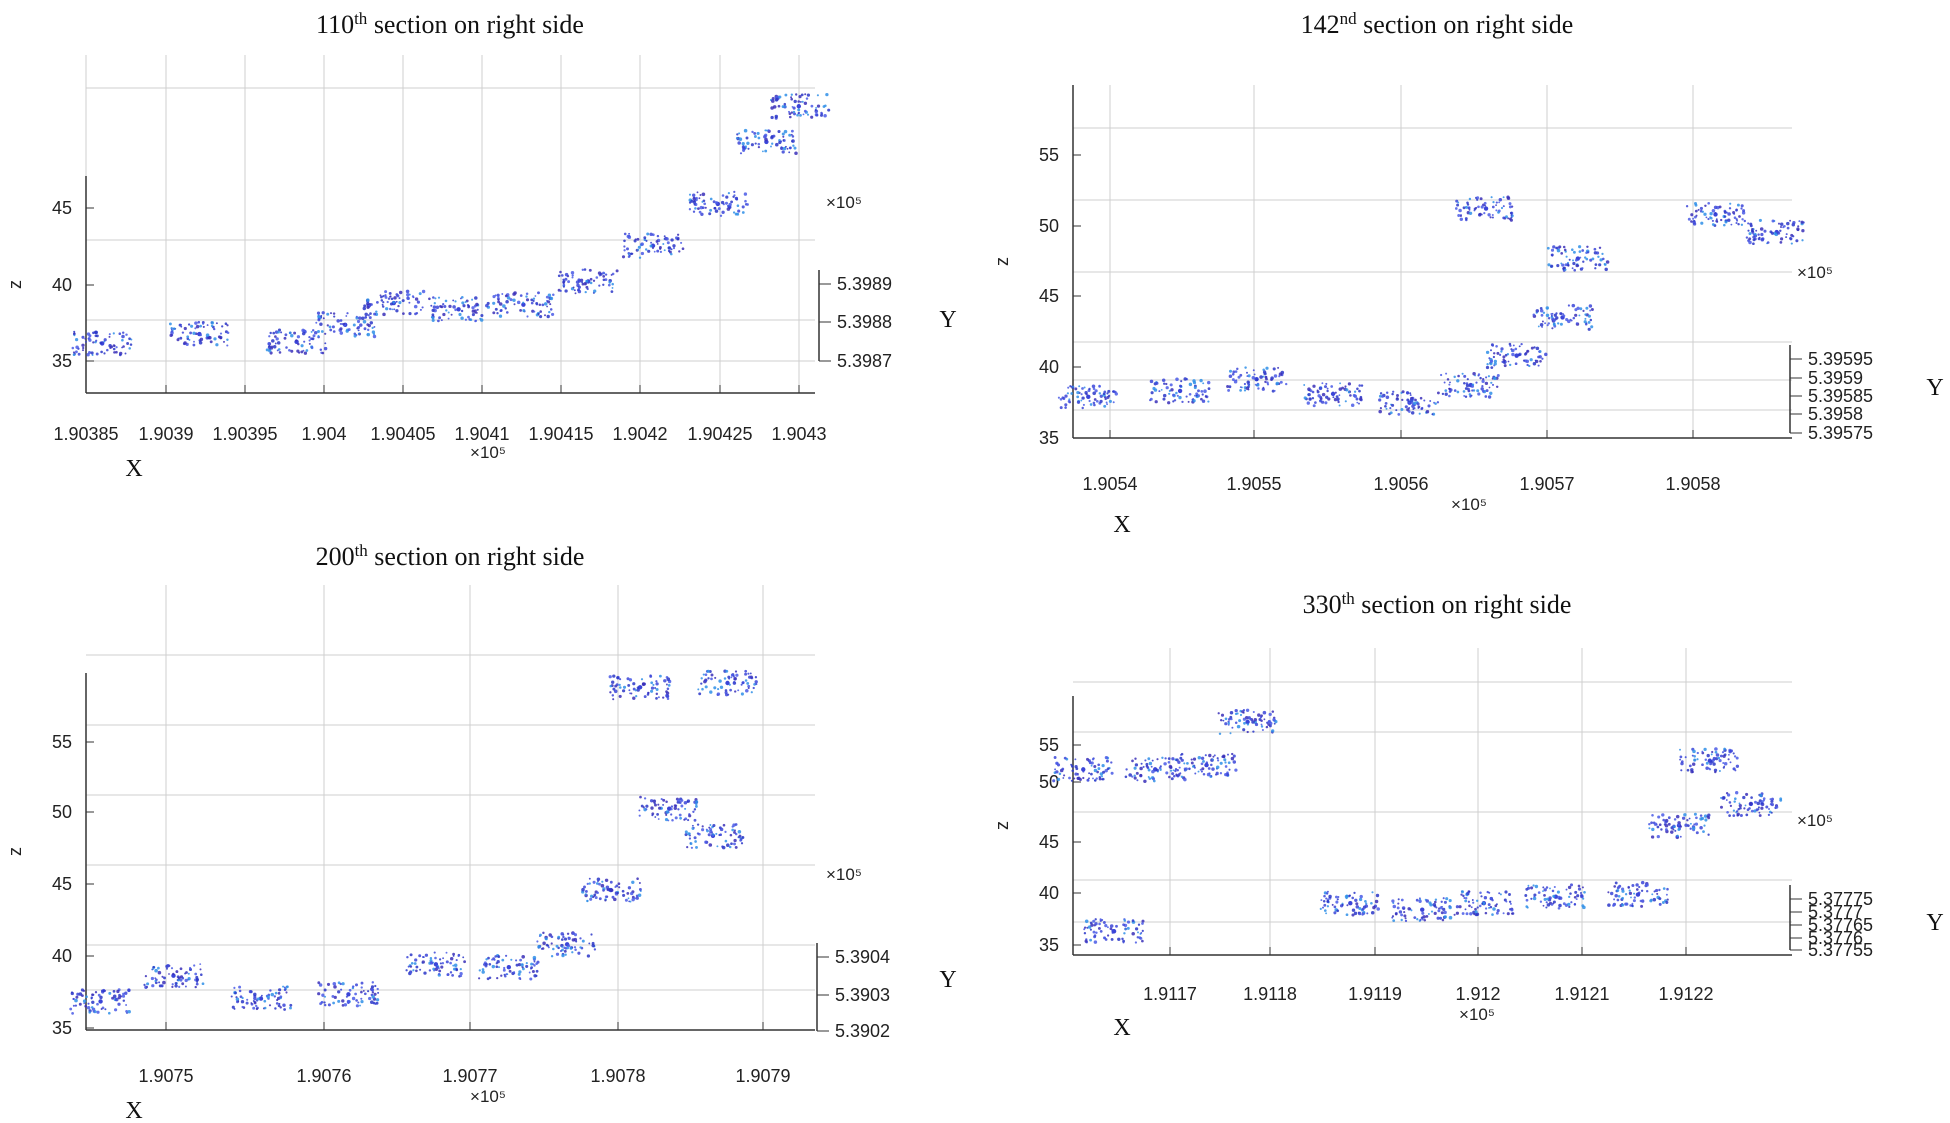 The width and height of the screenshot is (1950, 1123). I want to click on data-point, so click(1715, 214).